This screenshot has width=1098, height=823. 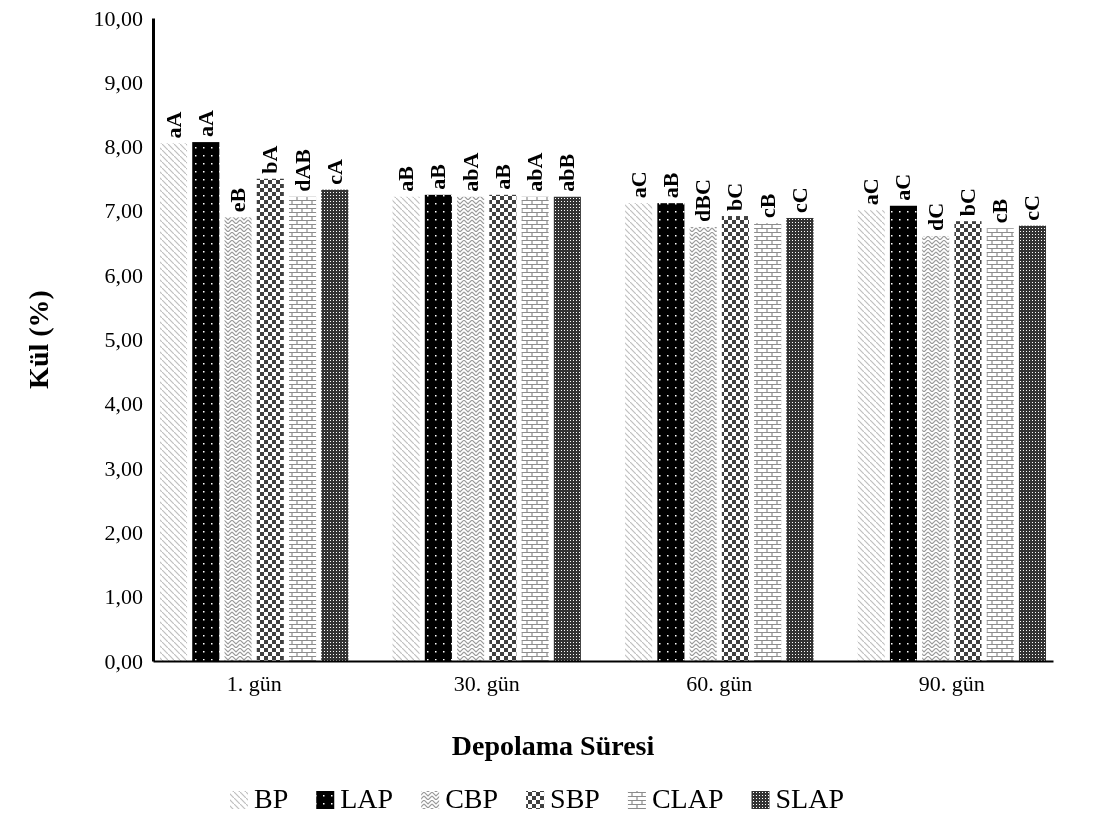 What do you see at coordinates (472, 798) in the screenshot?
I see `legend-label: CBP` at bounding box center [472, 798].